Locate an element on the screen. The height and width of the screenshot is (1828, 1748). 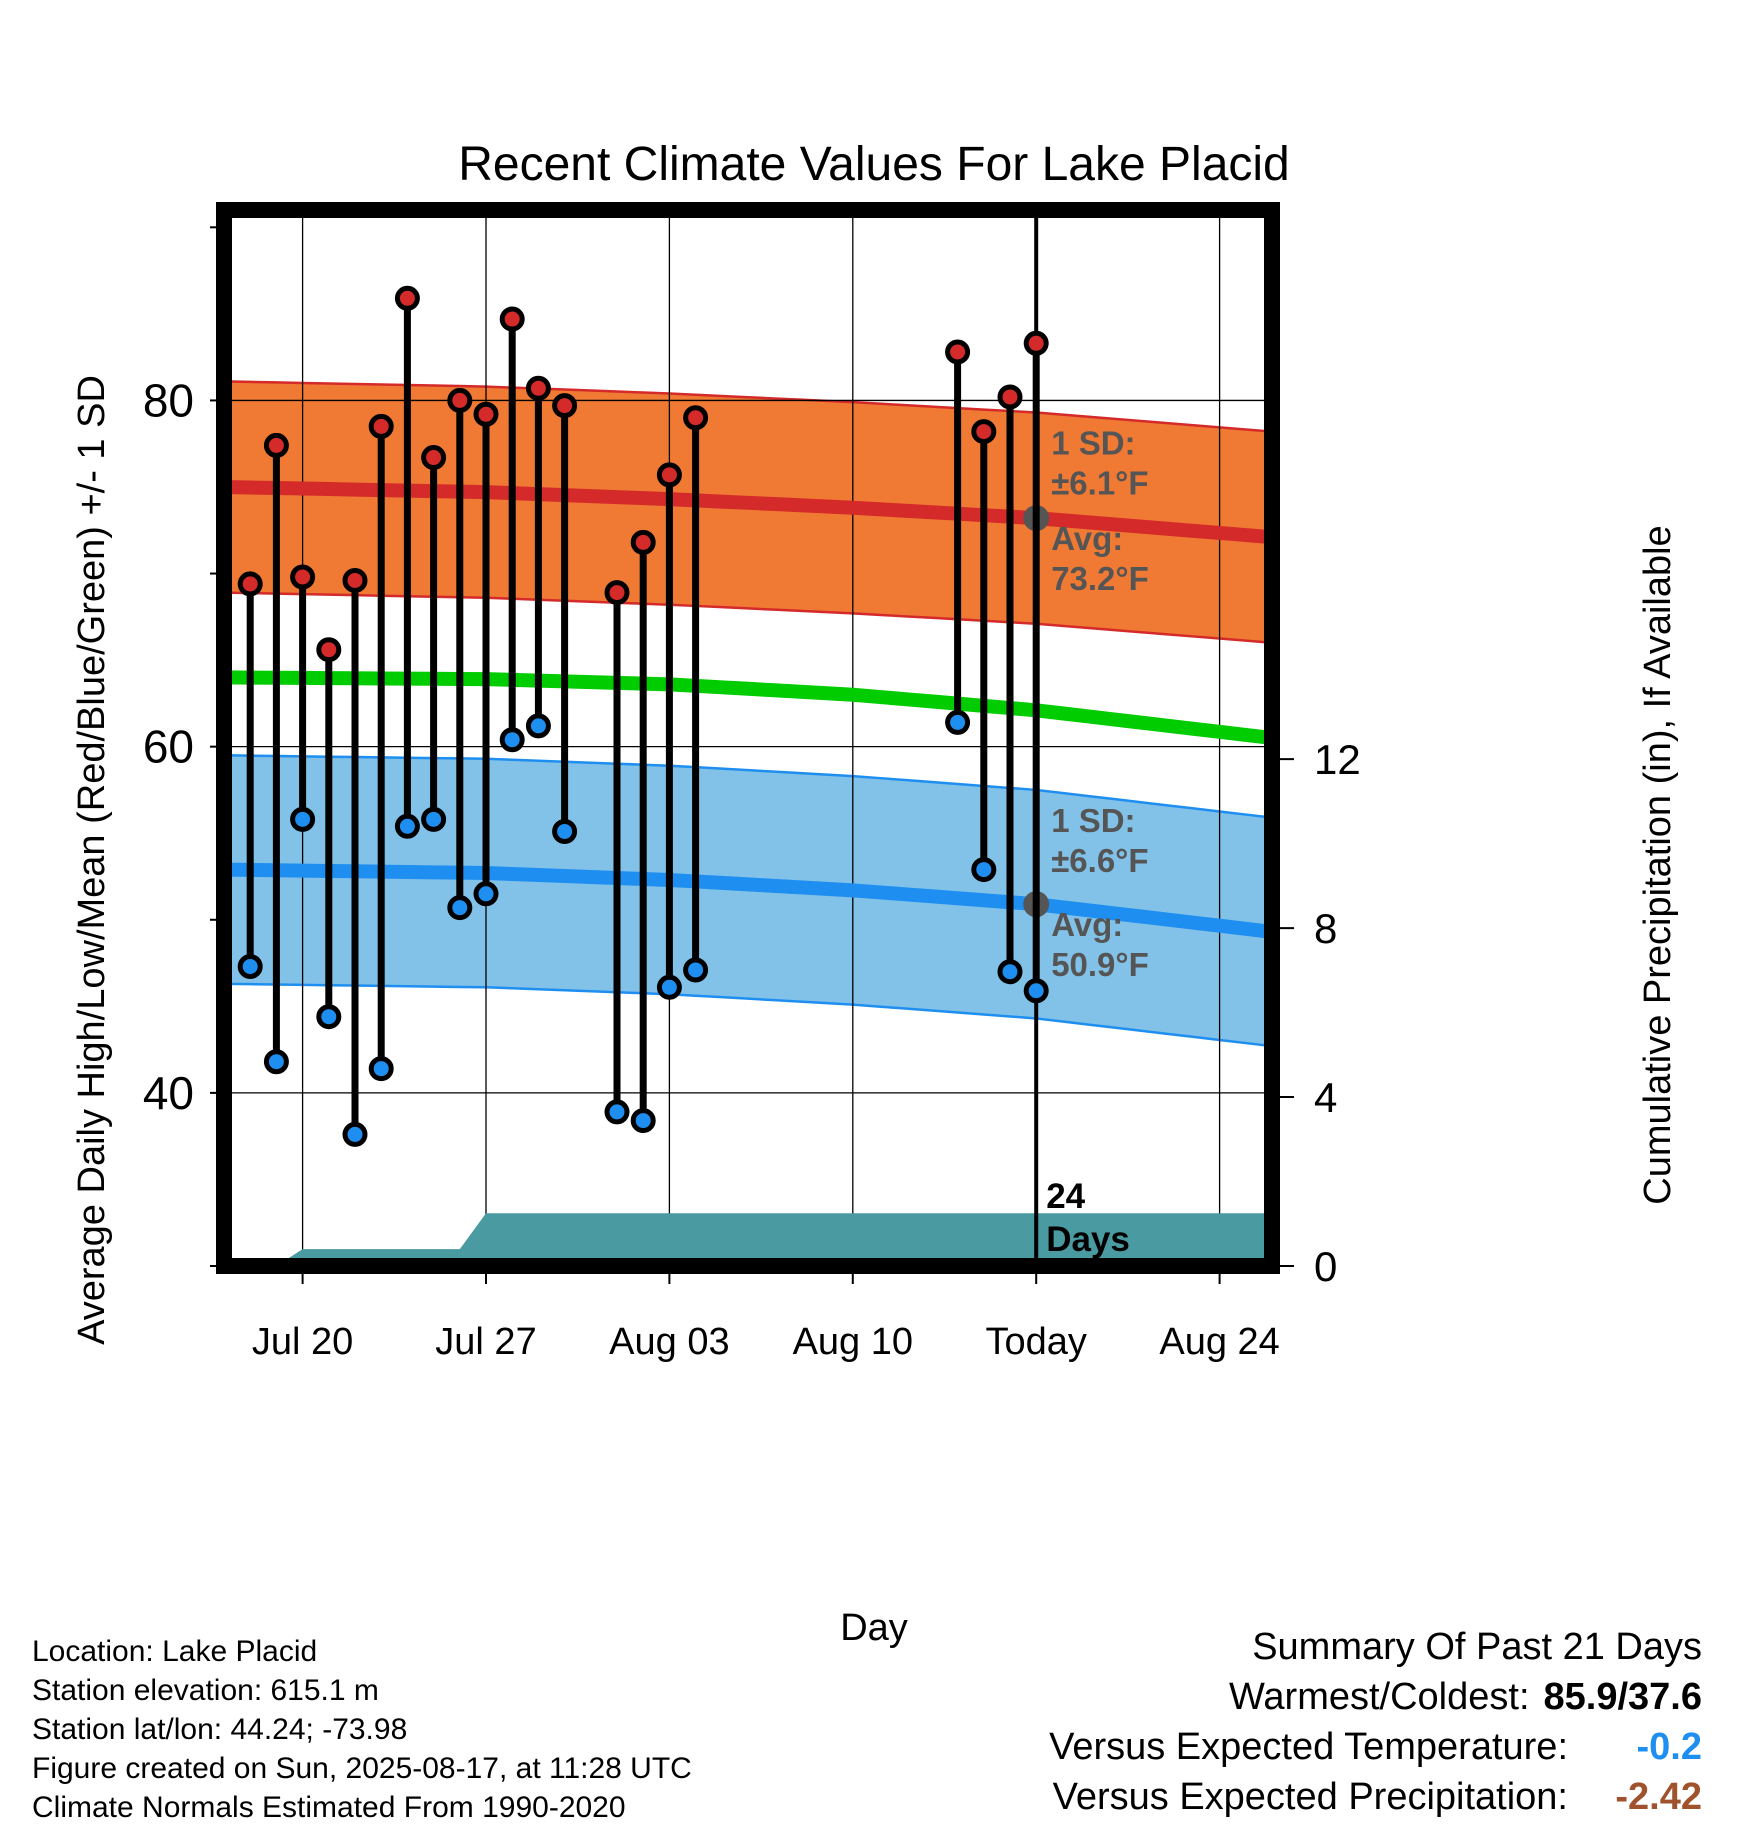
y2-tick-label: 8 is located at coordinates (1325, 928).